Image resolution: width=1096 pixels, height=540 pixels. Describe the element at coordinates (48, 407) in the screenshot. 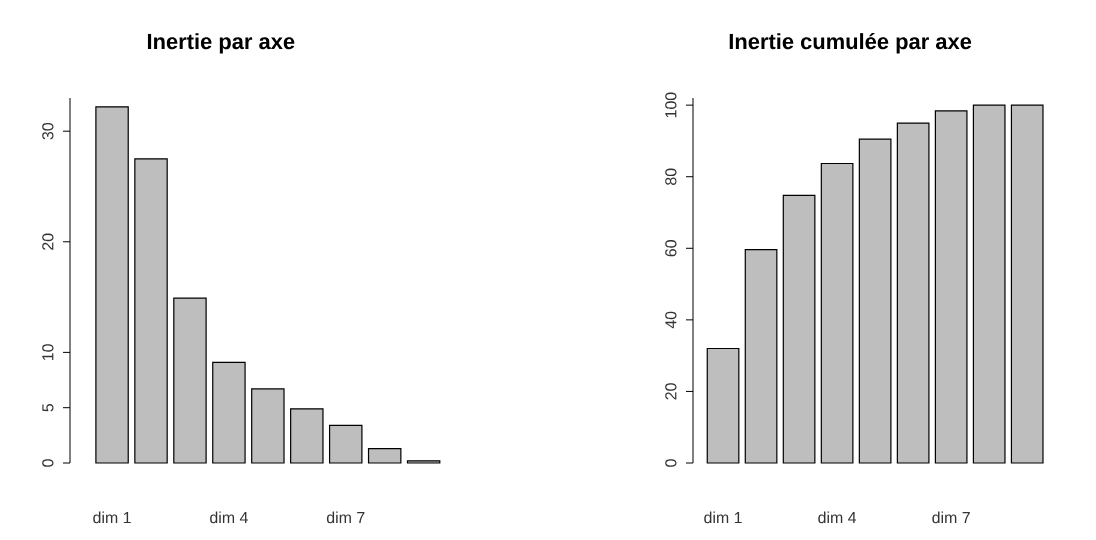

I see `y-tick-label: 5` at that location.